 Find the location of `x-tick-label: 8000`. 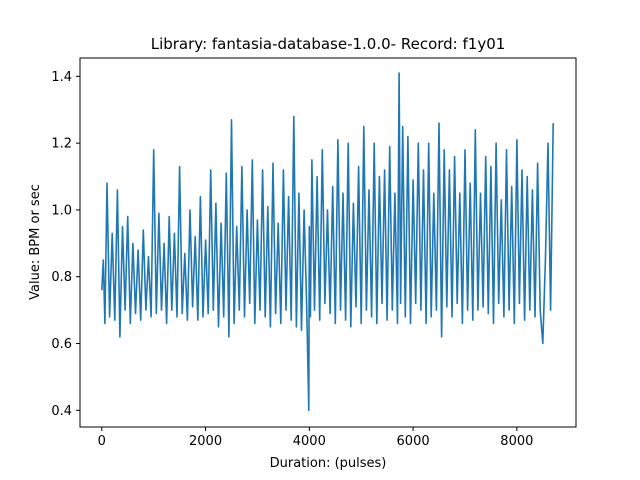

x-tick-label: 8000 is located at coordinates (516, 441).